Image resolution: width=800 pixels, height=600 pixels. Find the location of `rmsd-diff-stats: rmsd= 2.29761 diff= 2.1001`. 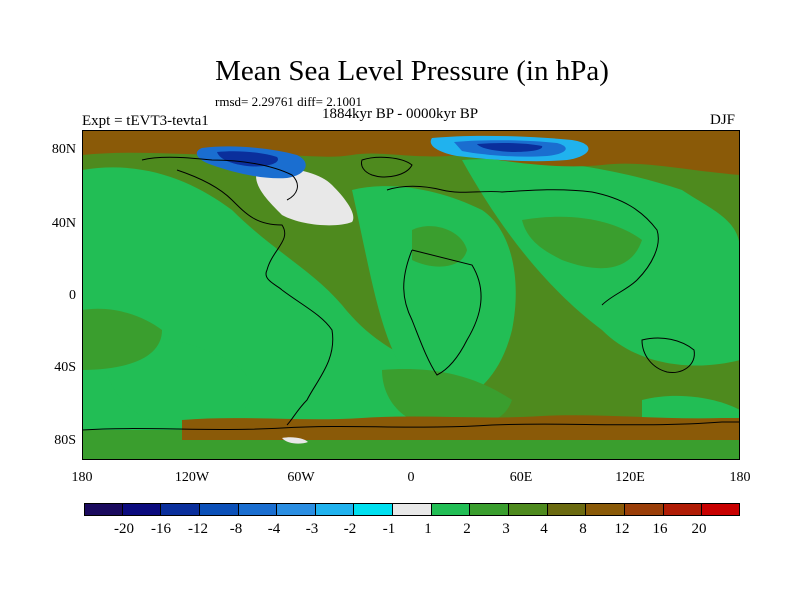

rmsd-diff-stats: rmsd= 2.29761 diff= 2.1001 is located at coordinates (288, 101).